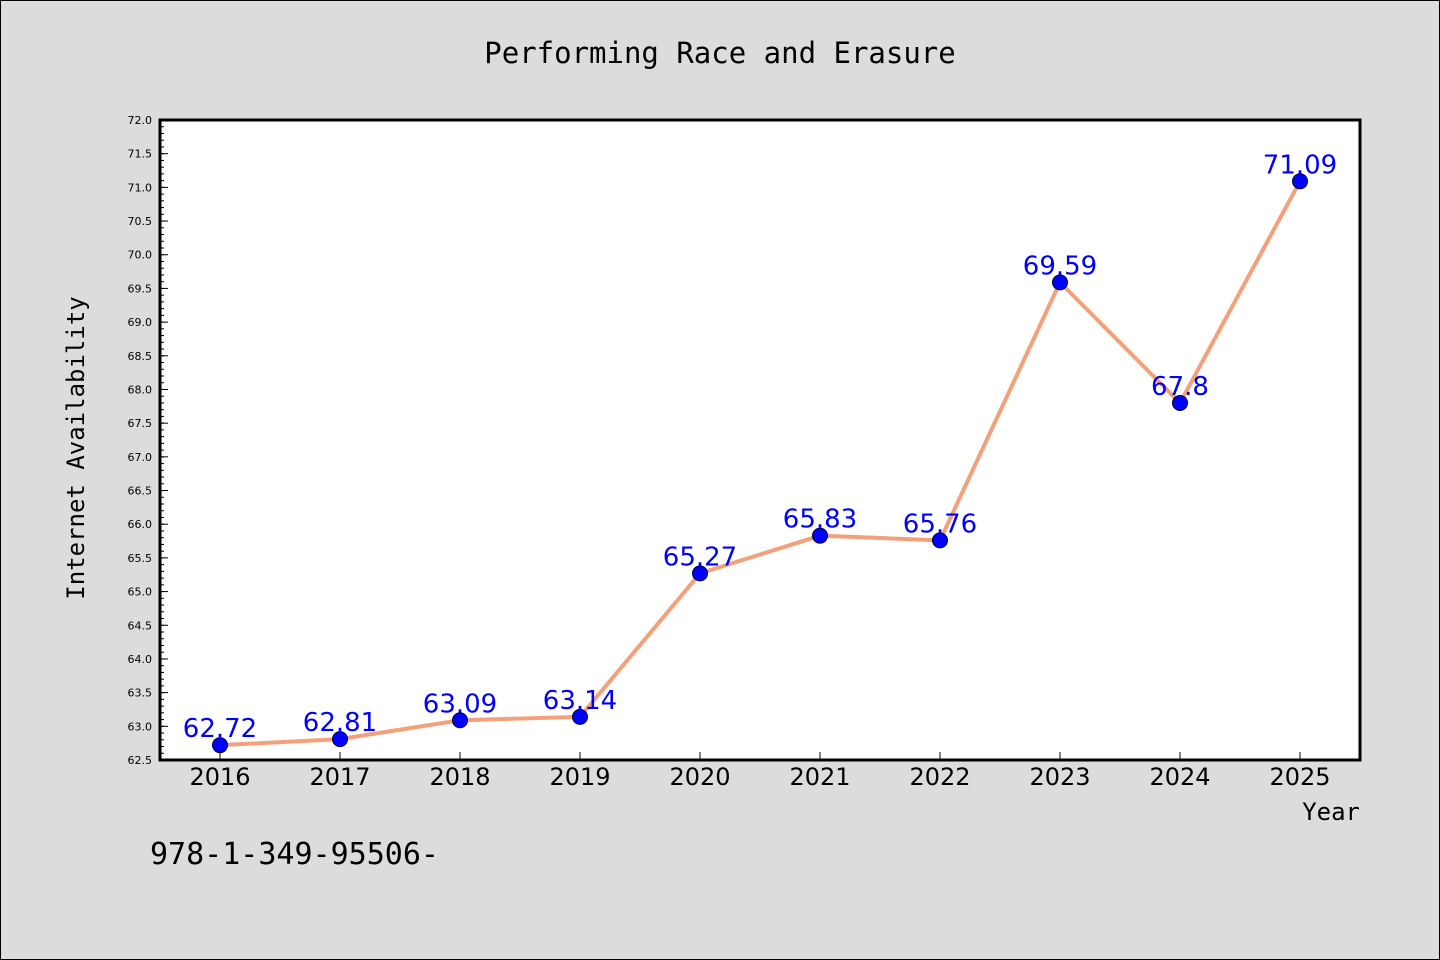 The image size is (1440, 960). Describe the element at coordinates (939, 777) in the screenshot. I see `x-tick-label: 2022` at that location.